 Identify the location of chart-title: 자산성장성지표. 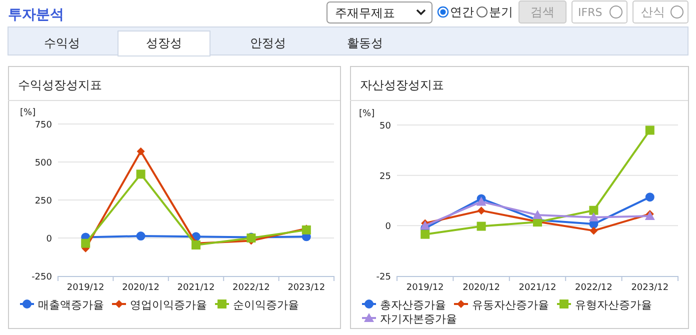
(402, 85).